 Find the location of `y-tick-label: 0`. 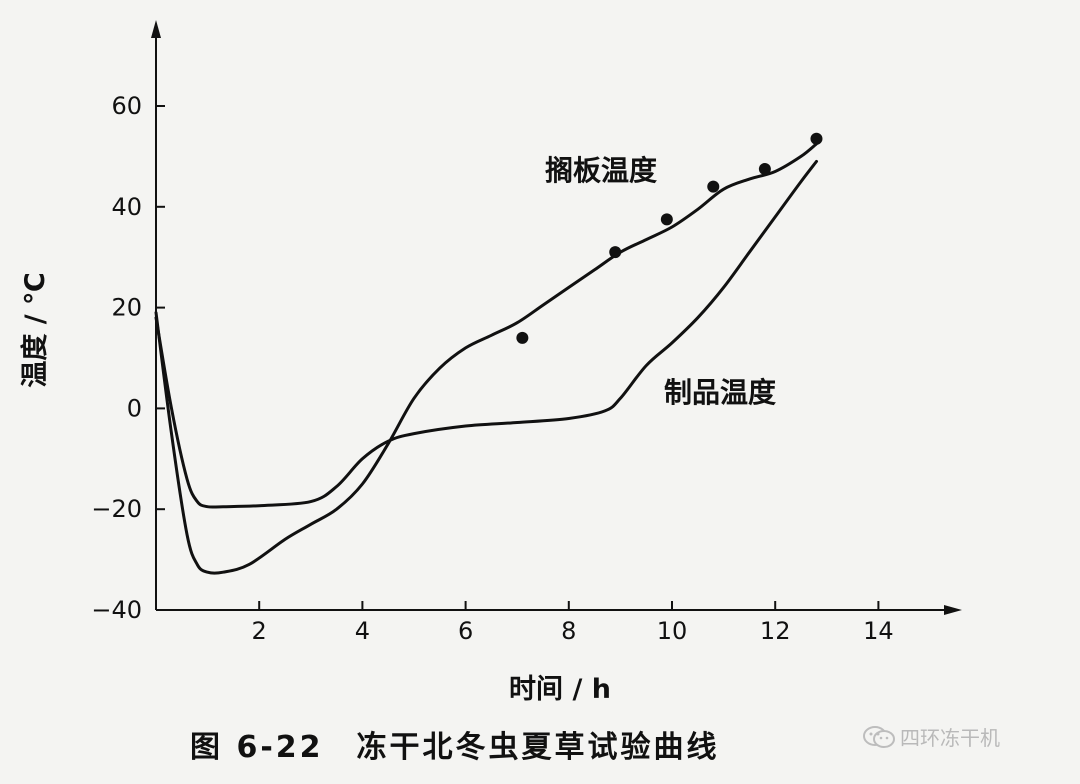

y-tick-label: 0 is located at coordinates (134, 408).